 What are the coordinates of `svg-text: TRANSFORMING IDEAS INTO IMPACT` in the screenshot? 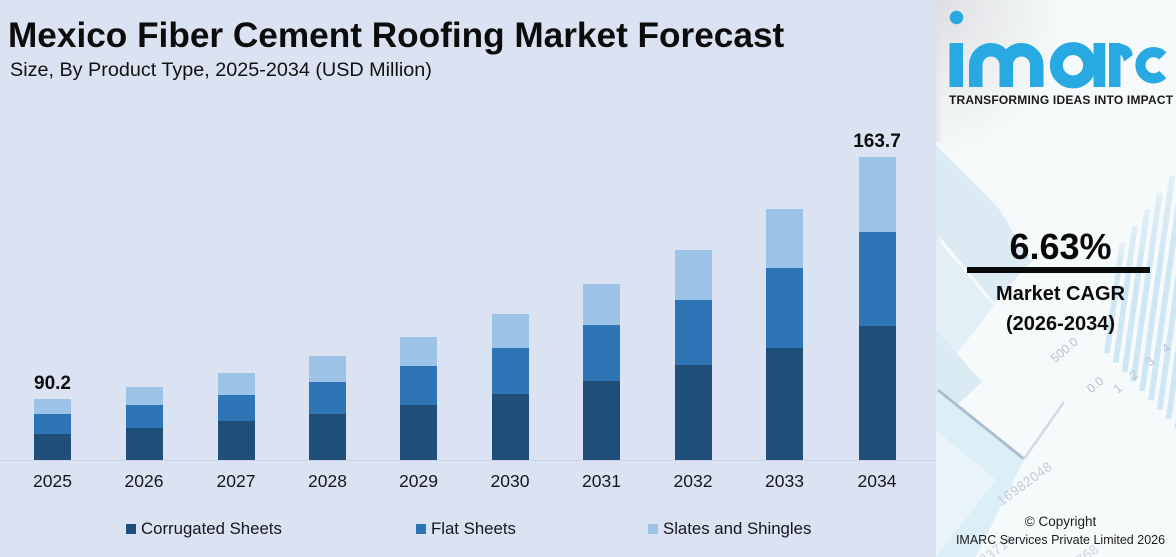 It's located at (1061, 100).